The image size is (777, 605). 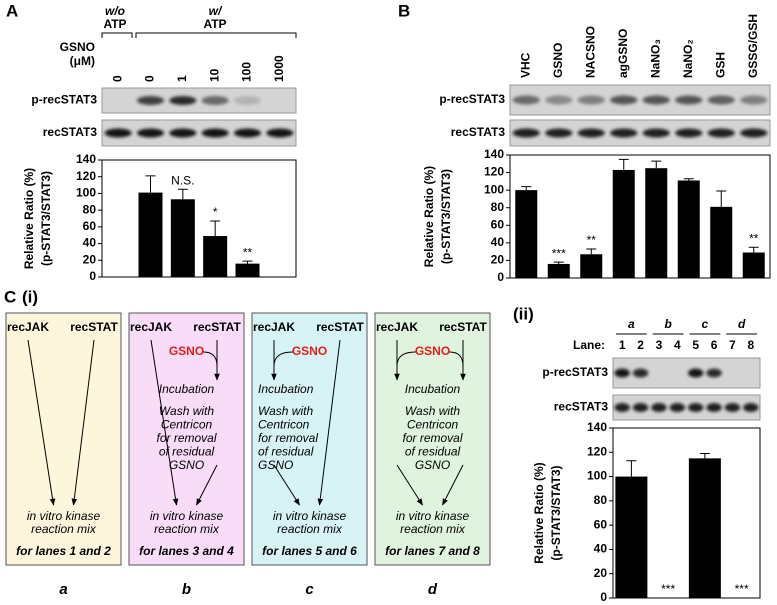 What do you see at coordinates (10, 296) in the screenshot?
I see `panel-label: C` at bounding box center [10, 296].